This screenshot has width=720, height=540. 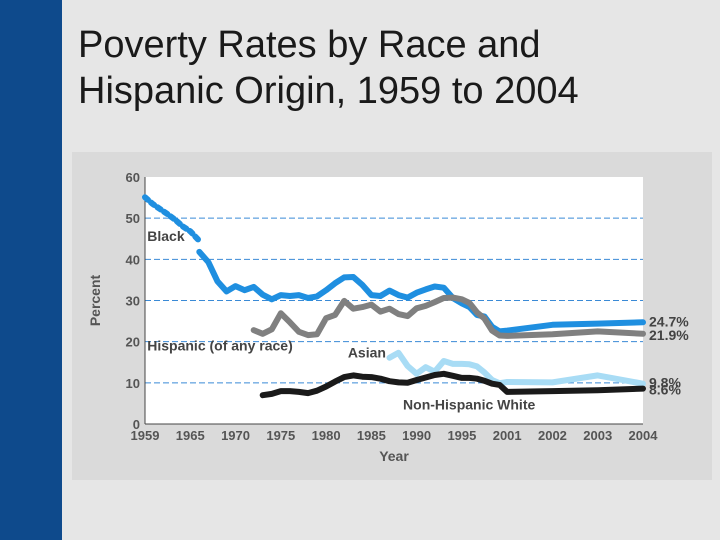 What do you see at coordinates (309, 45) in the screenshot?
I see `slide-title-line-1: Poverty Rates by Race and` at bounding box center [309, 45].